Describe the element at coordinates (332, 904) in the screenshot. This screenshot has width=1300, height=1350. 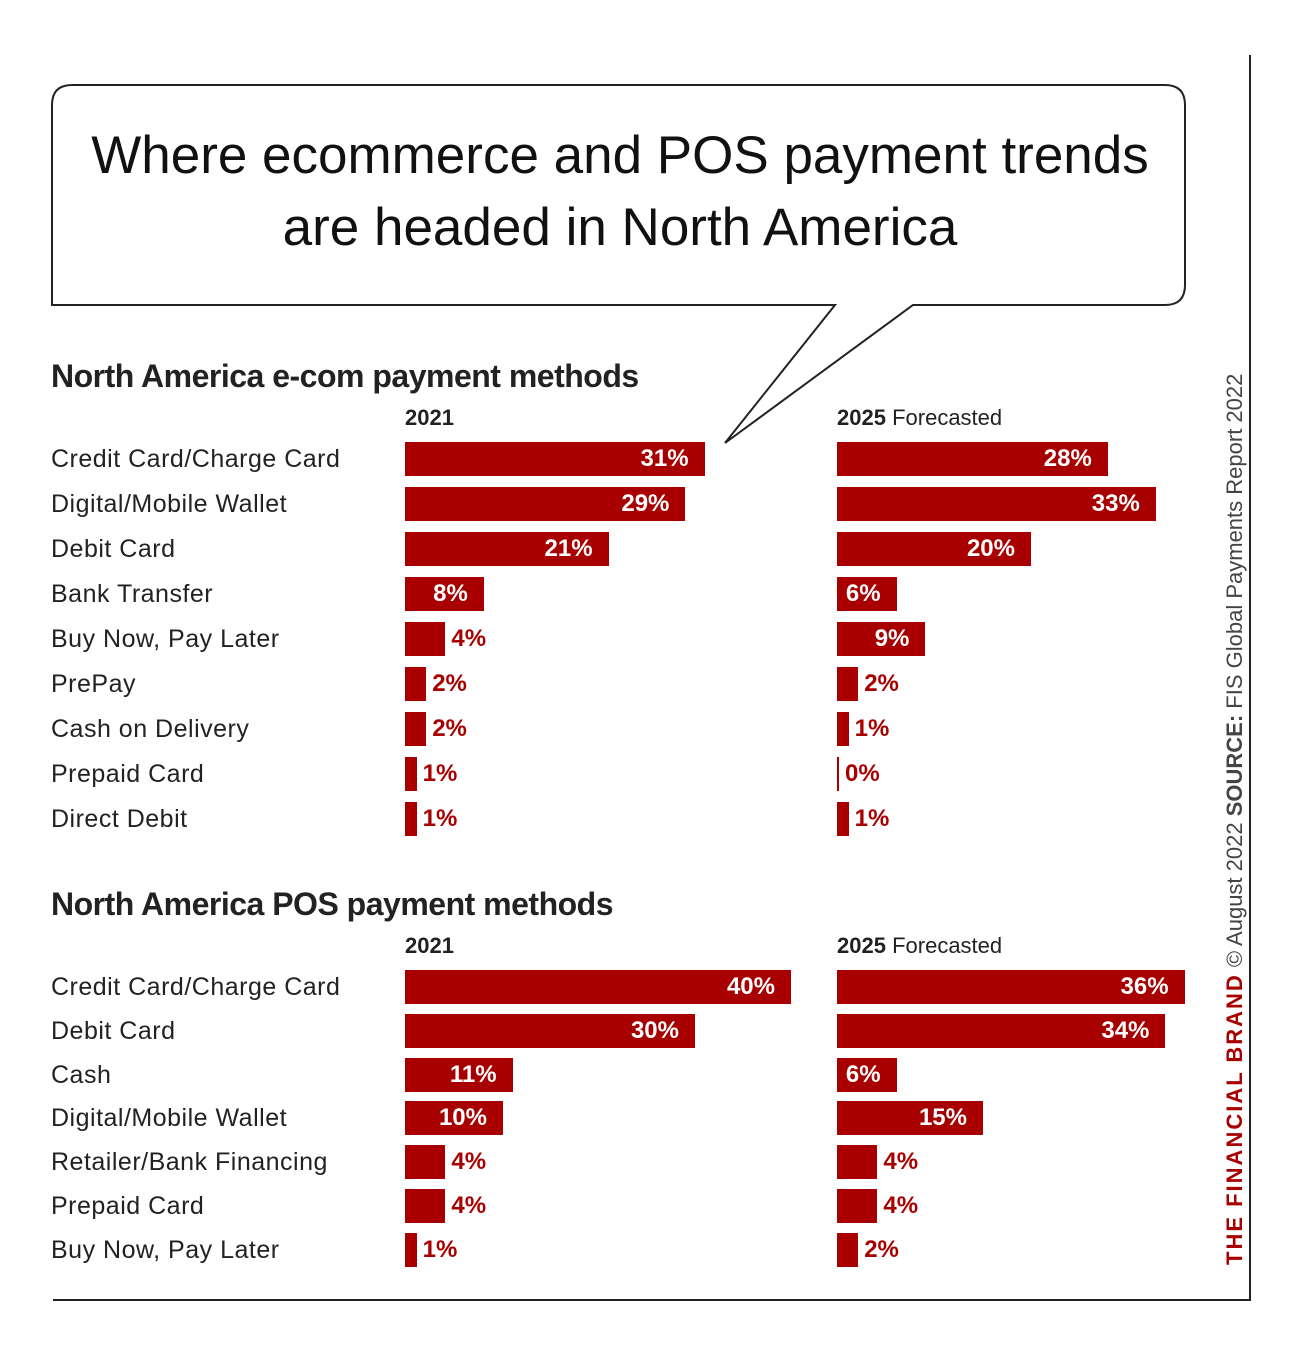
I see `chart-title: North America POS payment methods` at that location.